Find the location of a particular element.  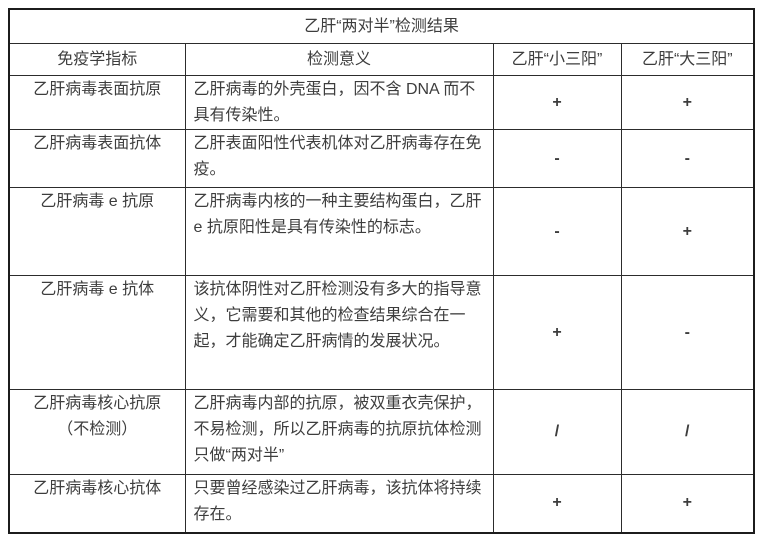

meaning-cell: 乙肝病毒的外壳蛋白，因不含 DNA 而不具有传染性。 is located at coordinates (339, 102).